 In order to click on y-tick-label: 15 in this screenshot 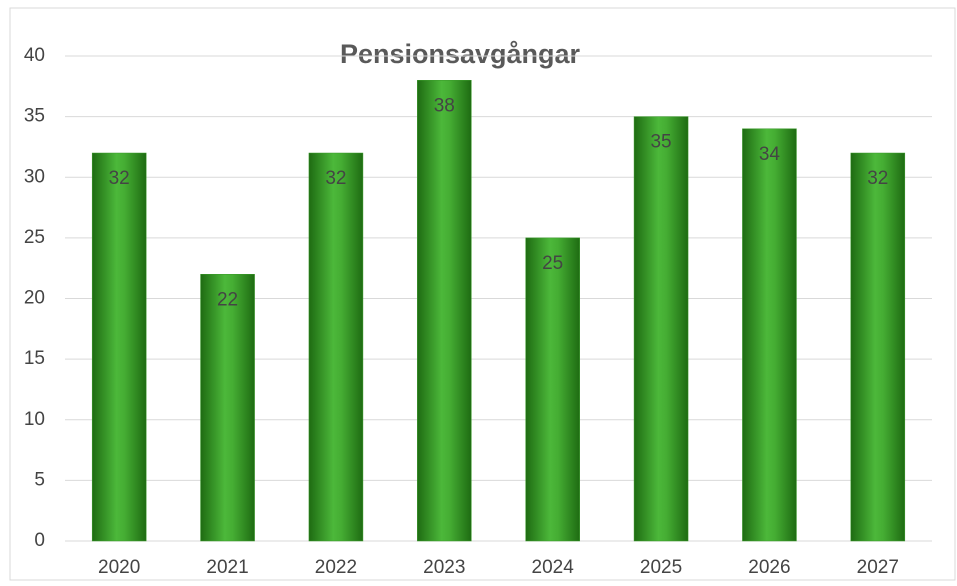, I will do `click(34, 358)`.